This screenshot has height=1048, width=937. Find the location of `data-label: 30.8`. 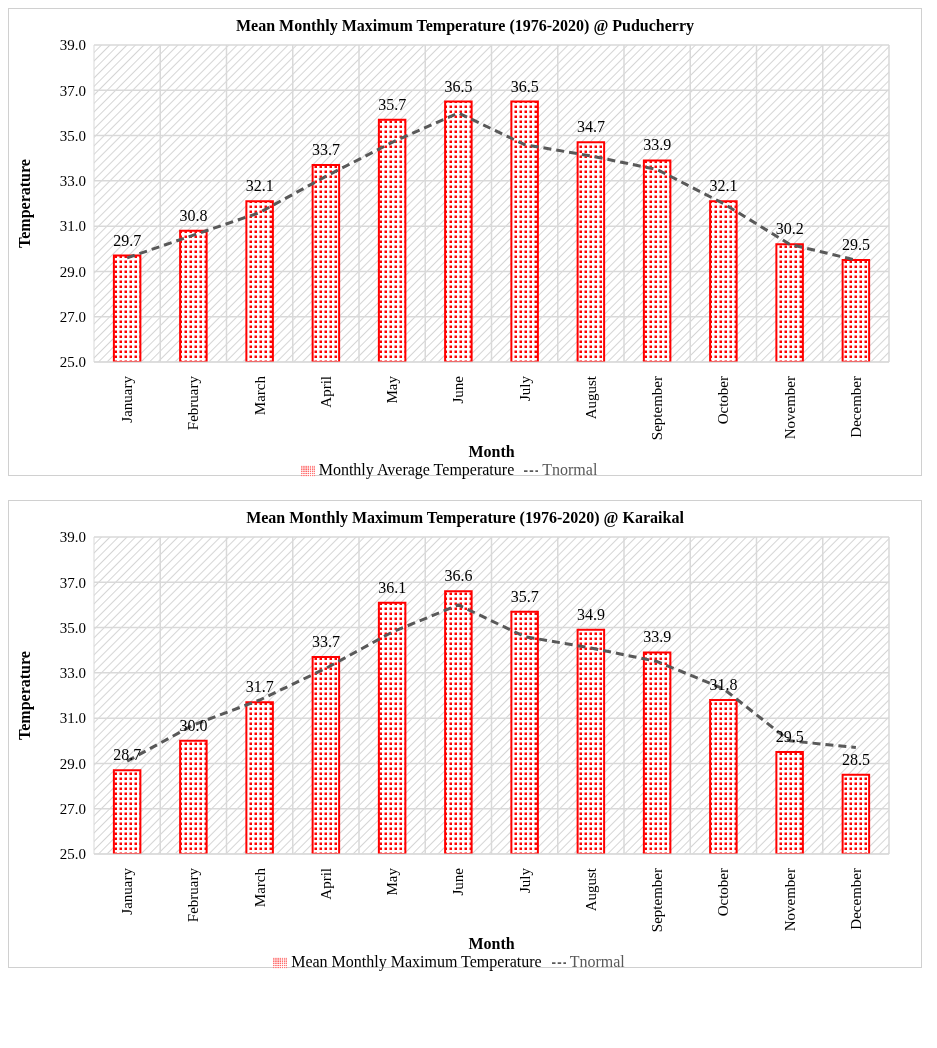

data-label: 30.8 is located at coordinates (193, 215).